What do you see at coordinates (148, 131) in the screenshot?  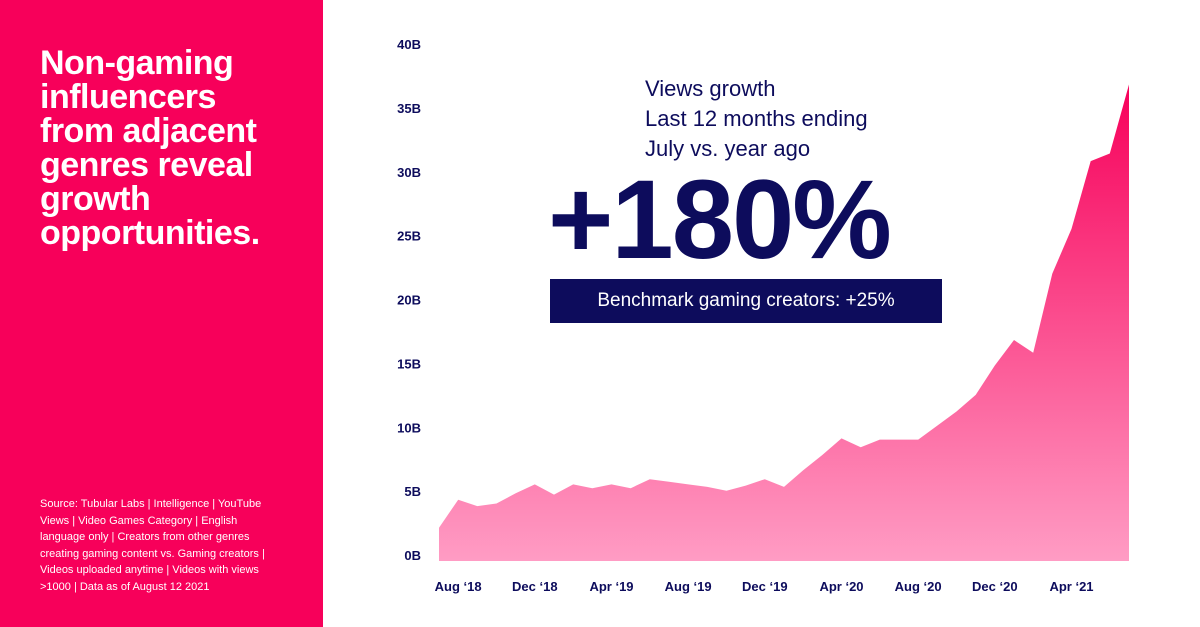 I see `headline-line: from adjacent` at bounding box center [148, 131].